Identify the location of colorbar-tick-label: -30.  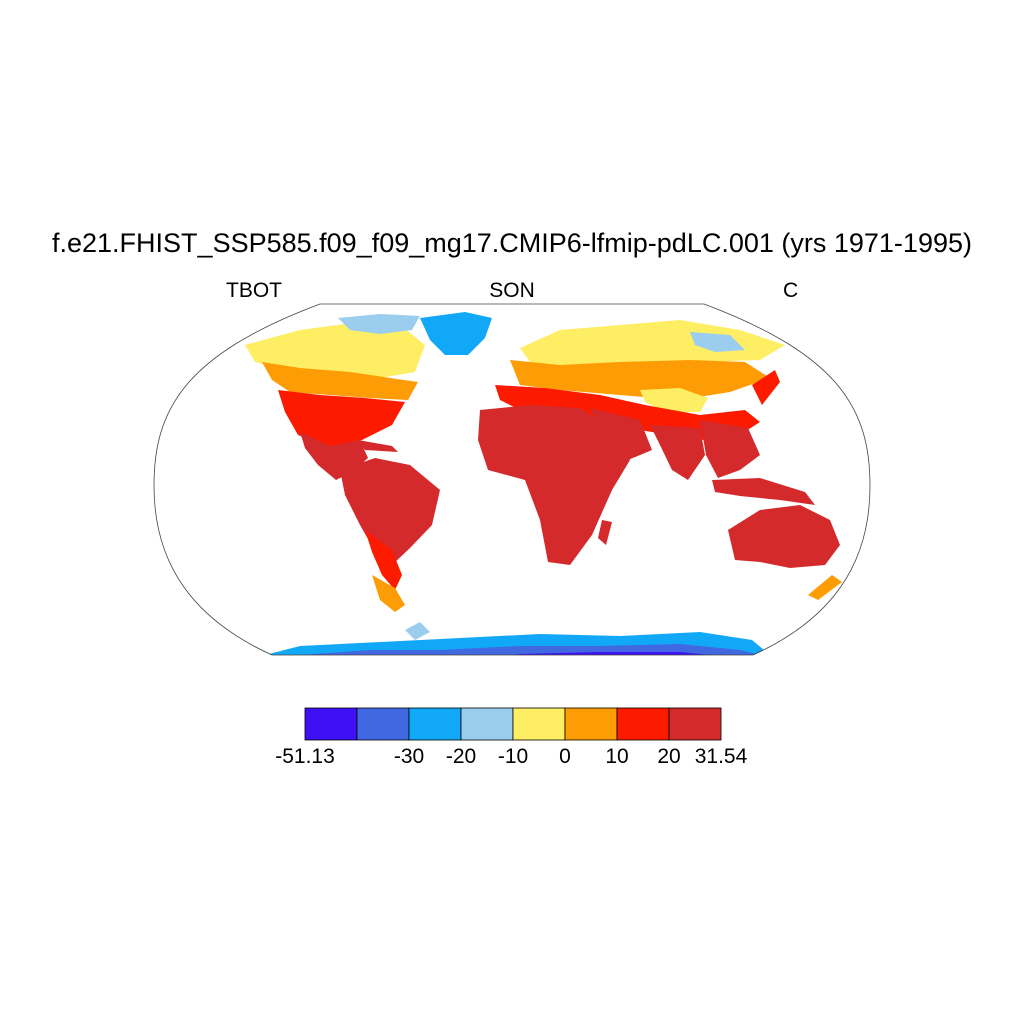
(409, 756).